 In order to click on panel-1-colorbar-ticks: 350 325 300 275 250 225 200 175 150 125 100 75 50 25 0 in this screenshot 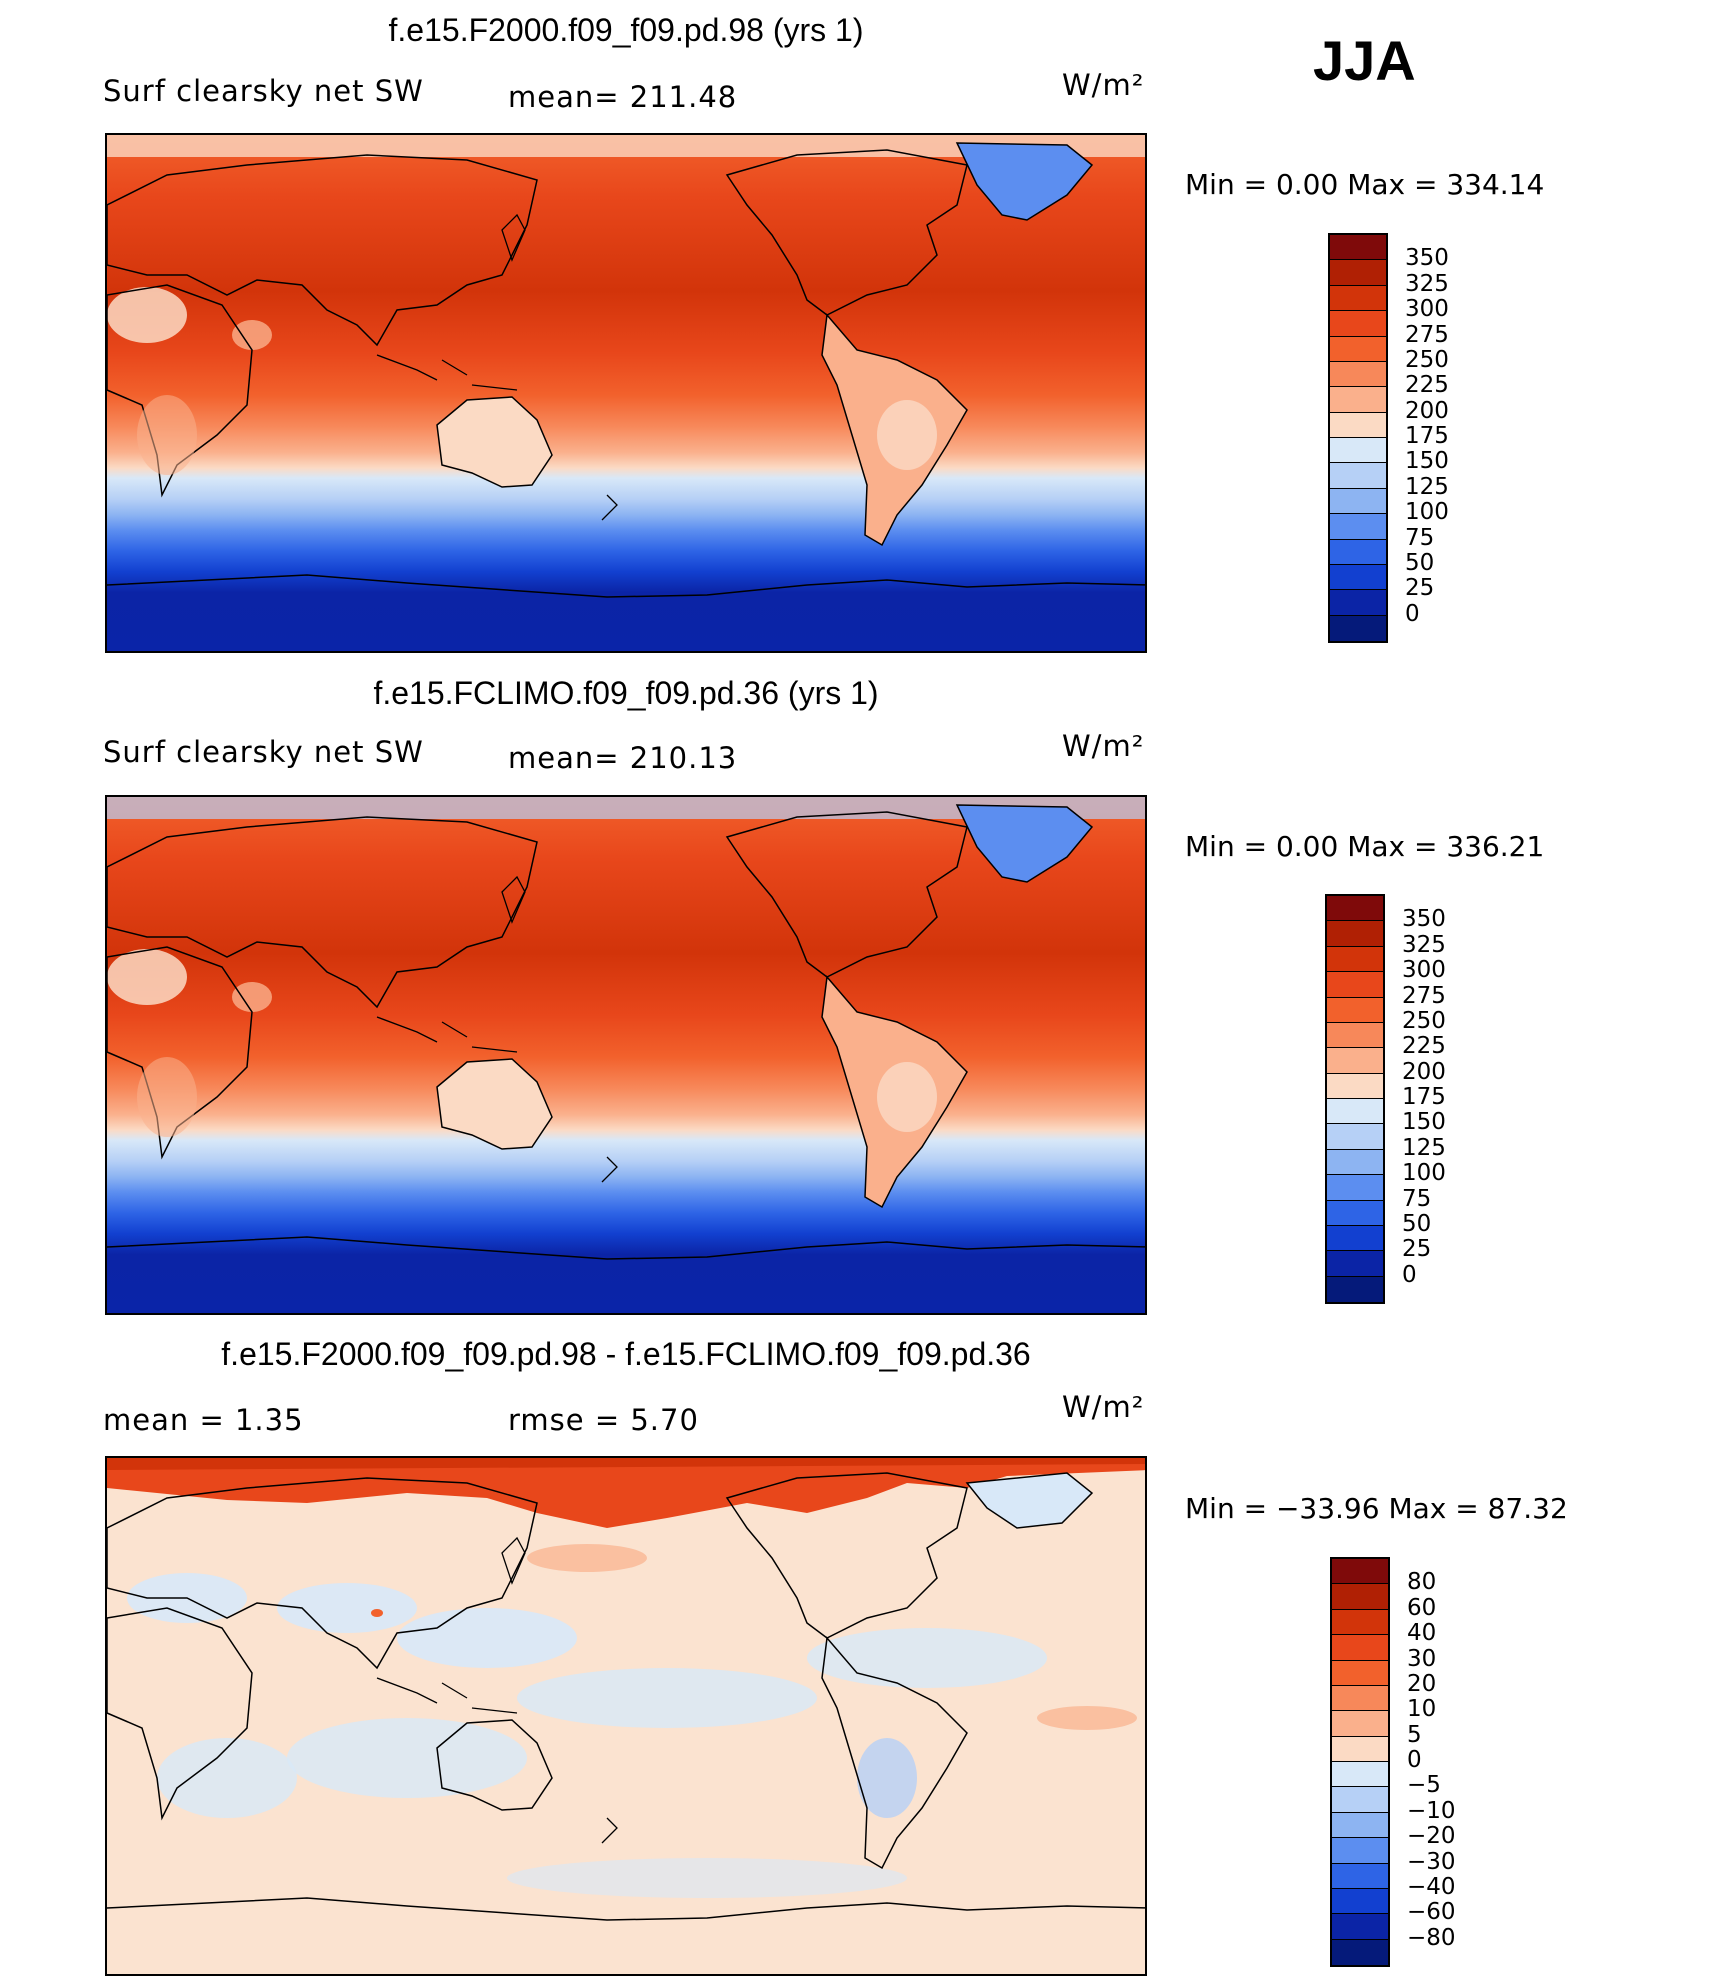, I will do `click(1445, 438)`.